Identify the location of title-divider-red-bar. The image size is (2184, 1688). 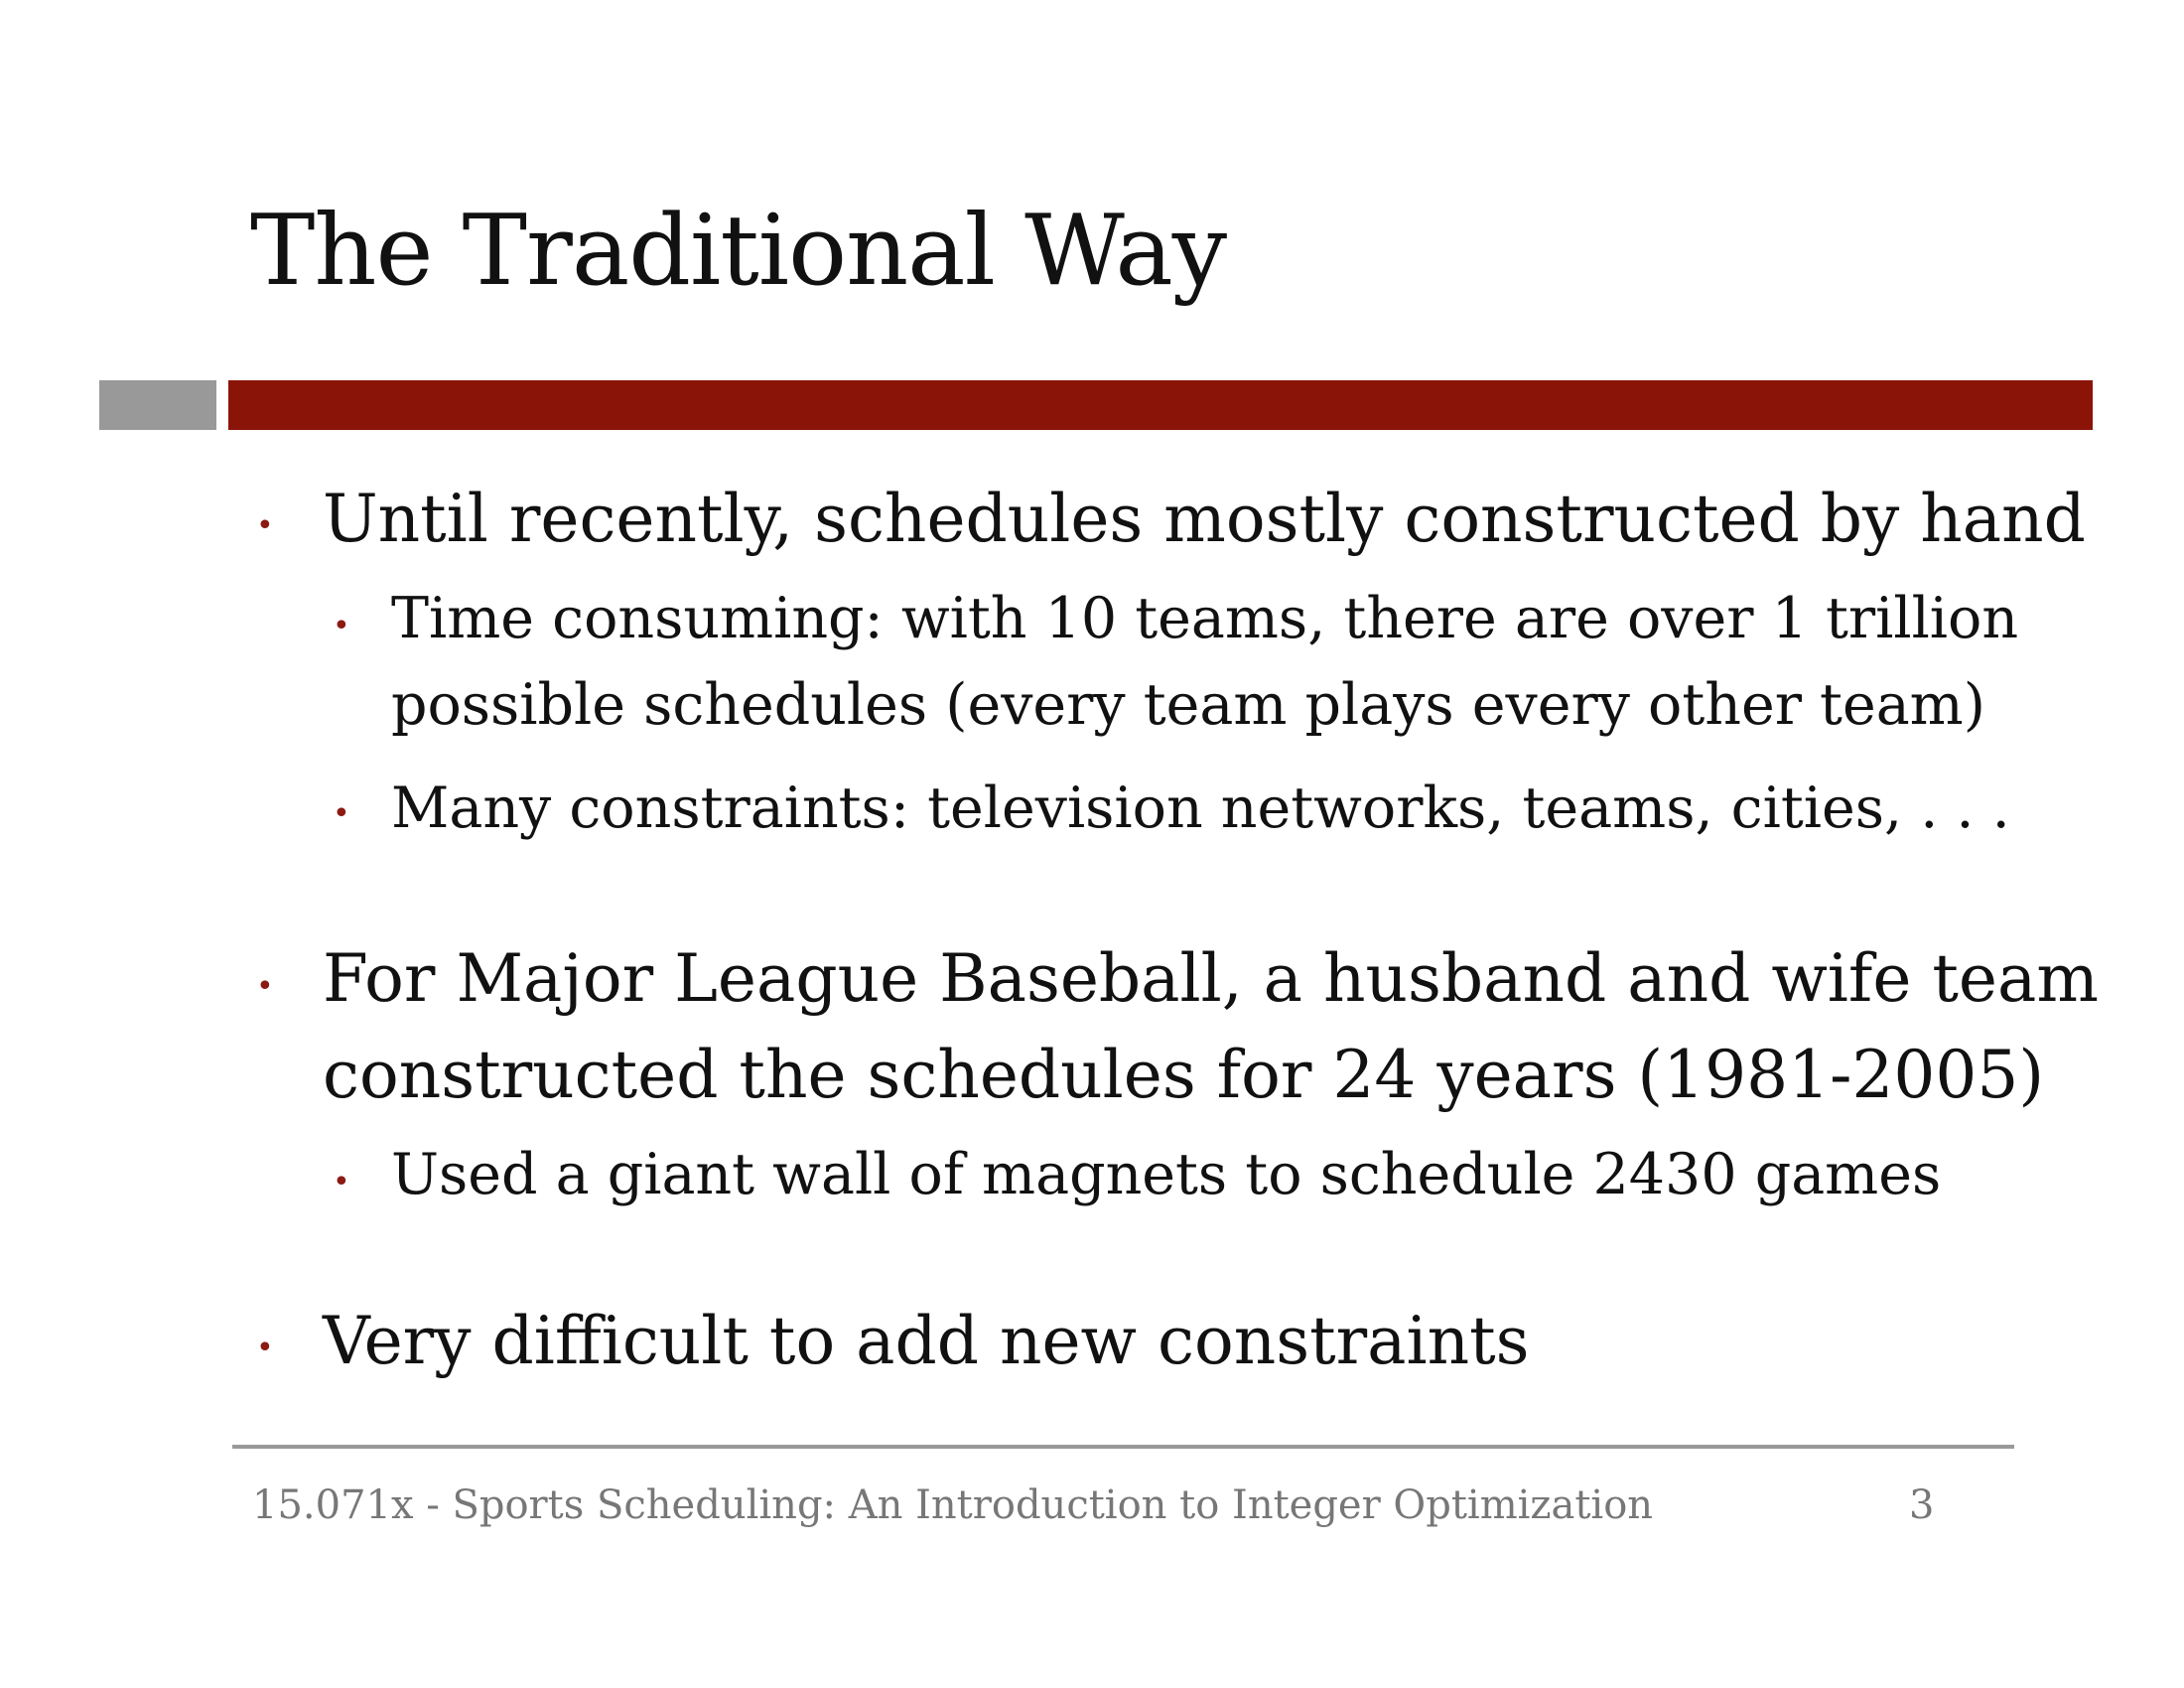
(1160, 405).